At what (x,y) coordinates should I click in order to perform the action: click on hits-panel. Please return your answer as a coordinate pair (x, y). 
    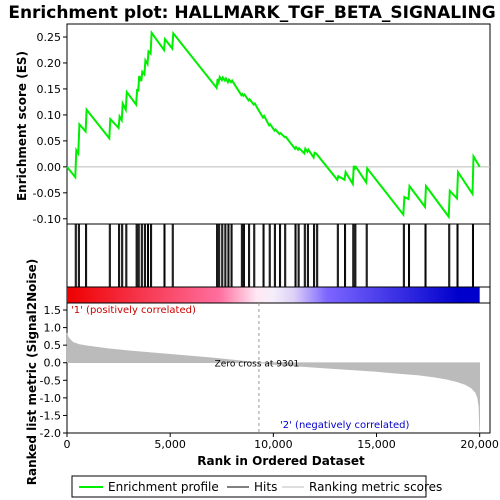
    Looking at the image, I should click on (278, 263).